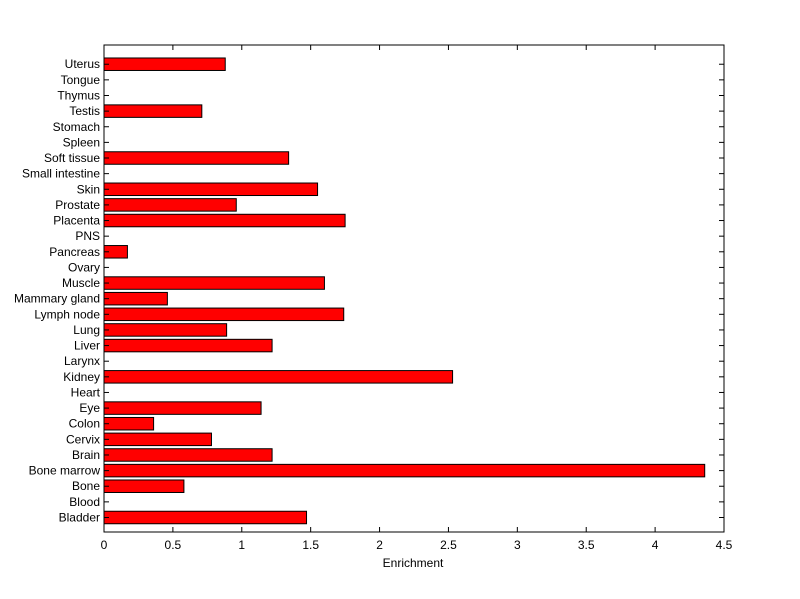  What do you see at coordinates (57, 299) in the screenshot?
I see `category-label: Mammary gland` at bounding box center [57, 299].